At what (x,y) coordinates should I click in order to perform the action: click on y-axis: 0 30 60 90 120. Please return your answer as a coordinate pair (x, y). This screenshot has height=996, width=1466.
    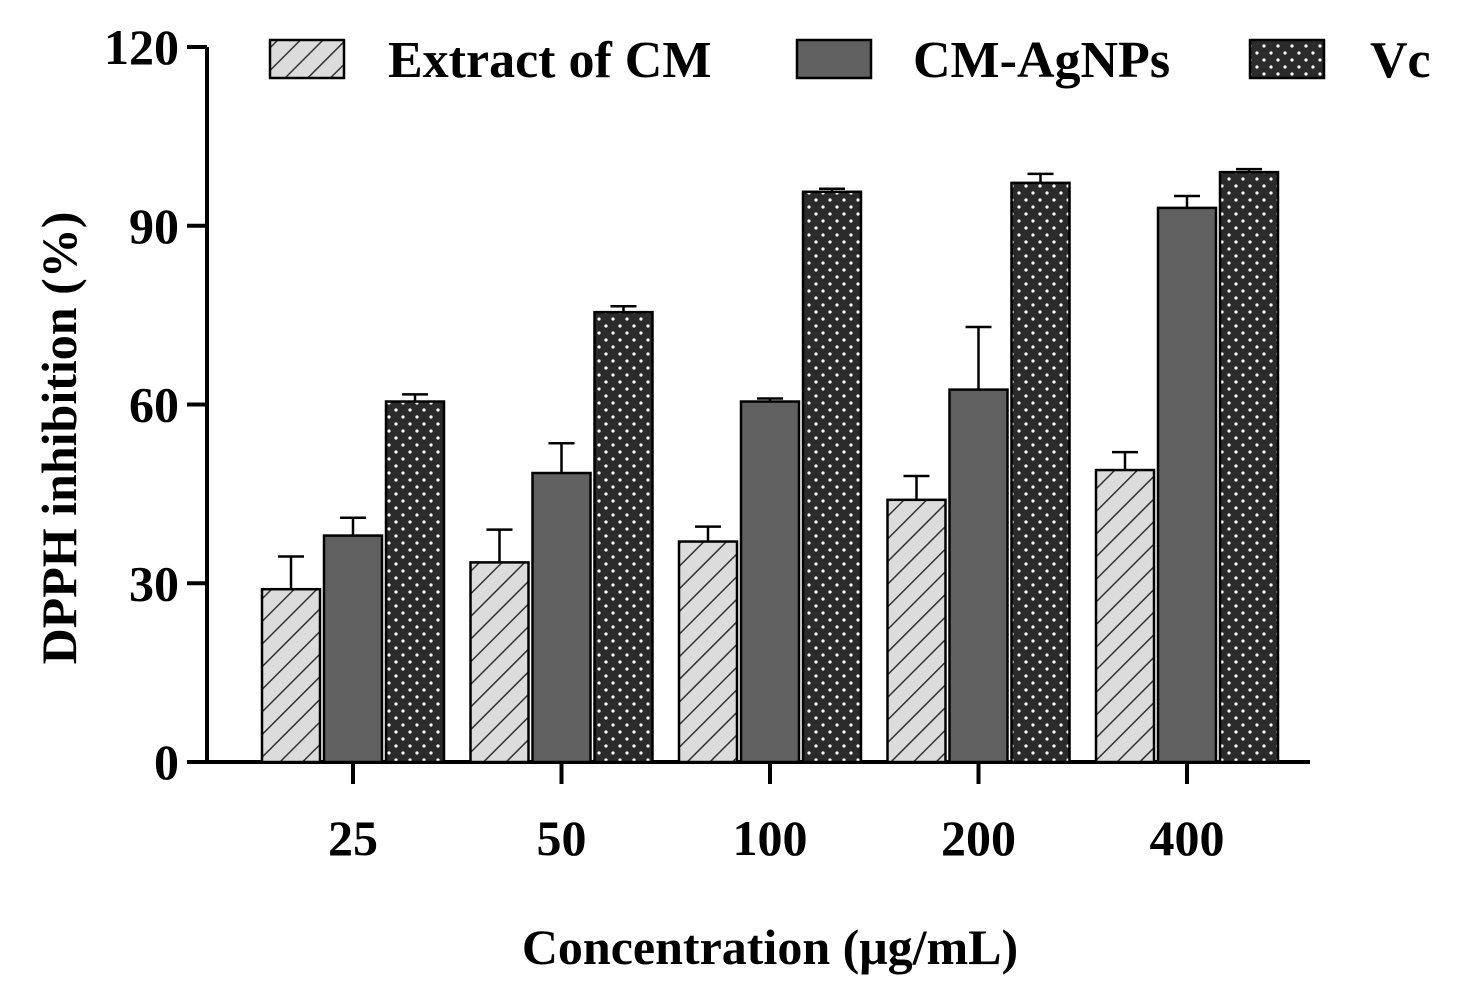
    Looking at the image, I should click on (156, 404).